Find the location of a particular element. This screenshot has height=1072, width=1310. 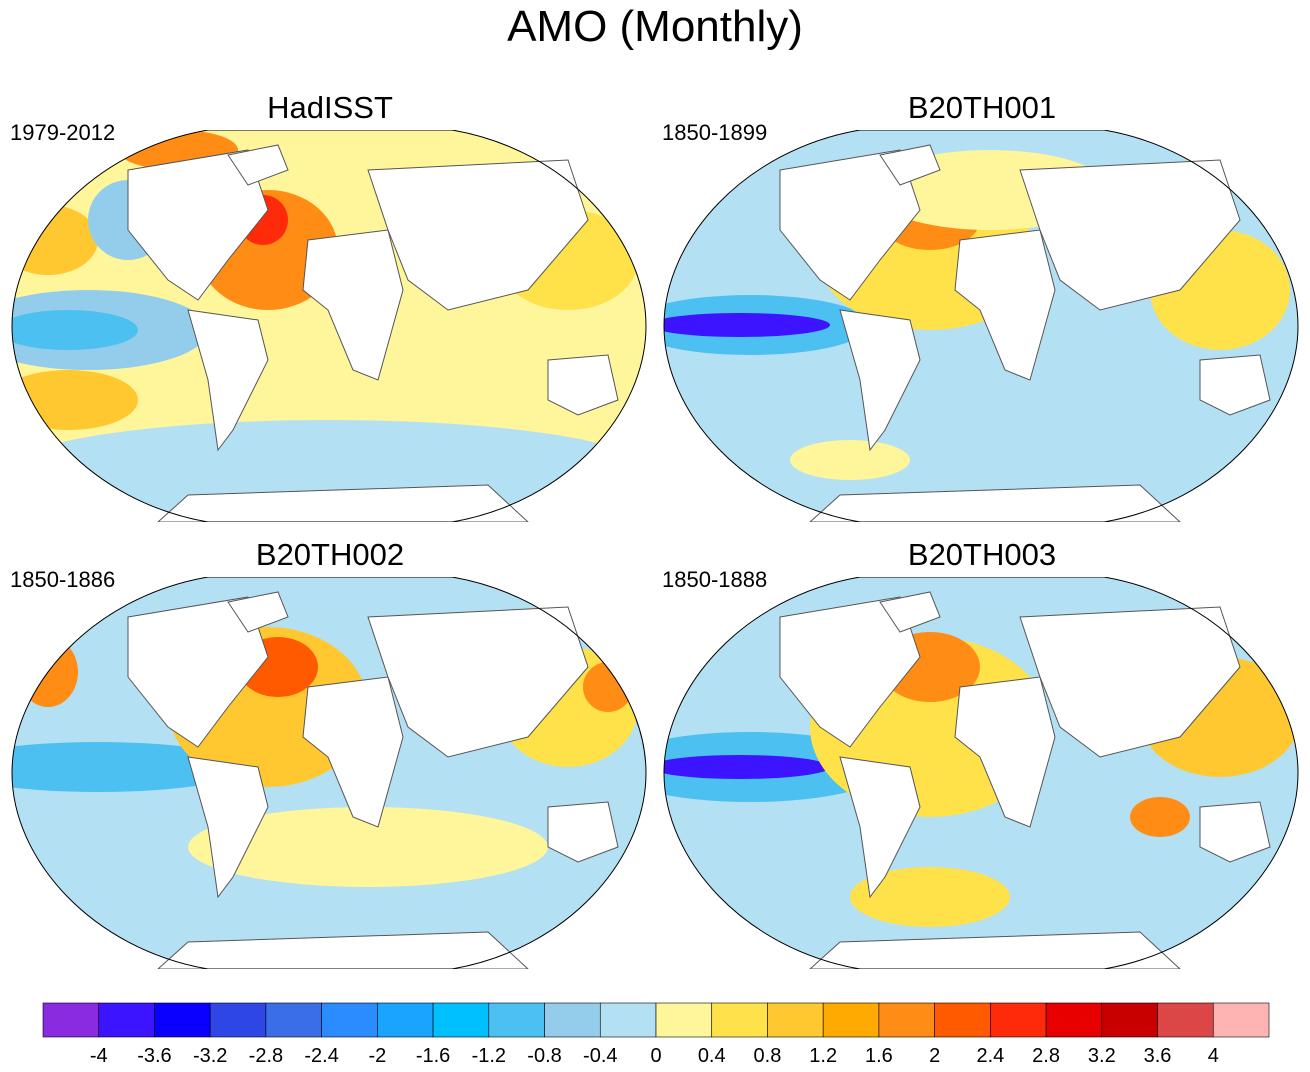

panel-title: B20TH003 is located at coordinates (982, 554).